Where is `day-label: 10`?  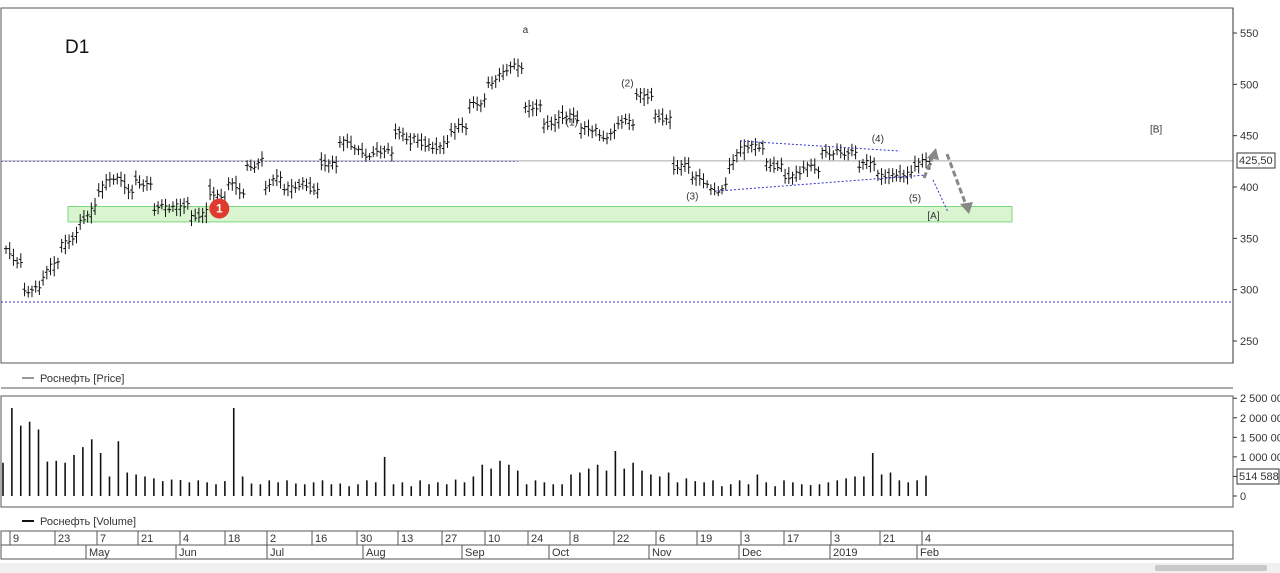 day-label: 10 is located at coordinates (494, 539).